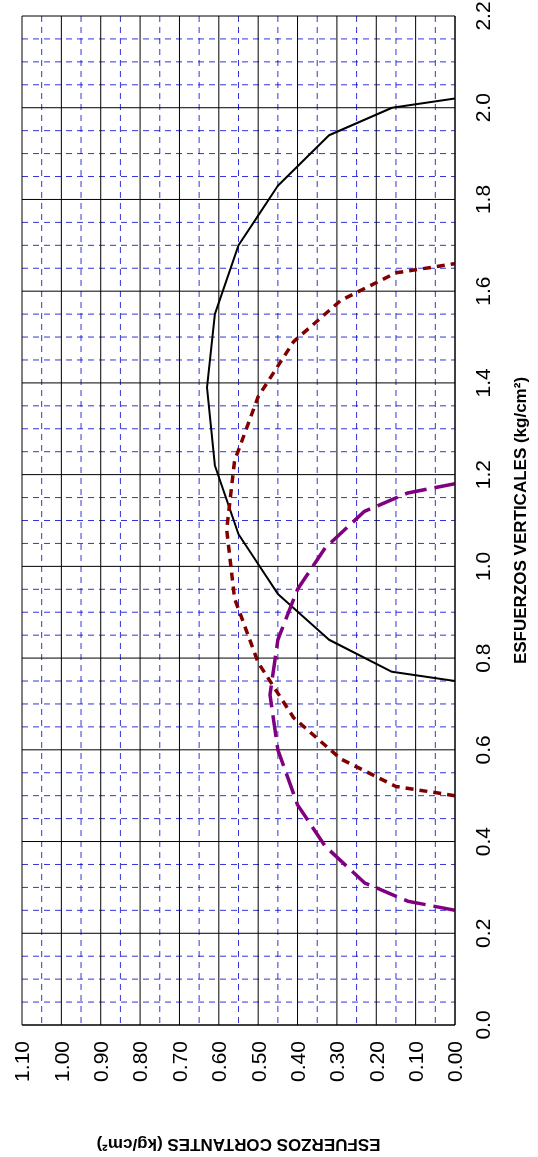  What do you see at coordinates (238, 1144) in the screenshot?
I see `x-axis-title: ESFUERZOS CORTANTES (kg/cm²)` at bounding box center [238, 1144].